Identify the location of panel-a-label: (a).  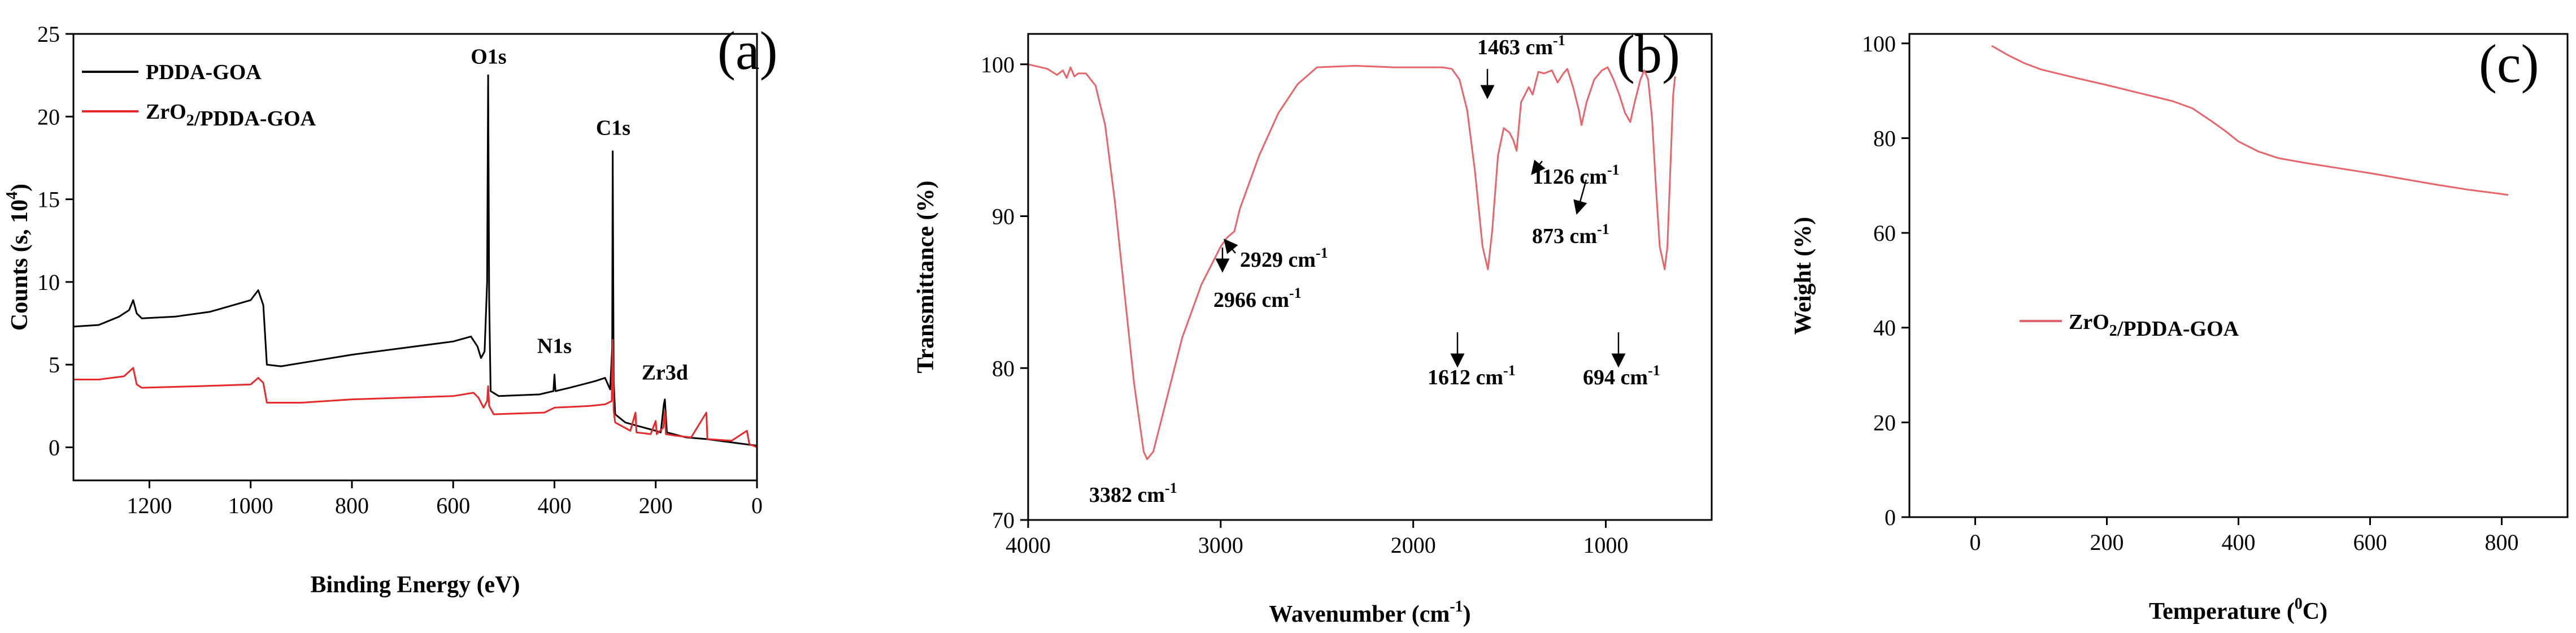
(747, 50).